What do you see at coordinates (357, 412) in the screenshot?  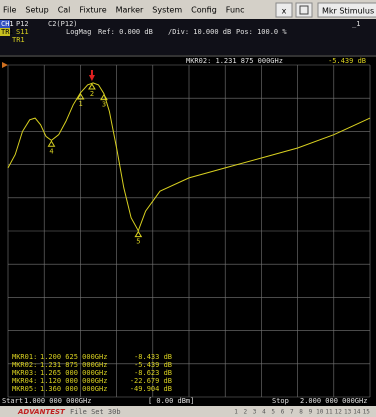 I see `channel-number: 14` at bounding box center [357, 412].